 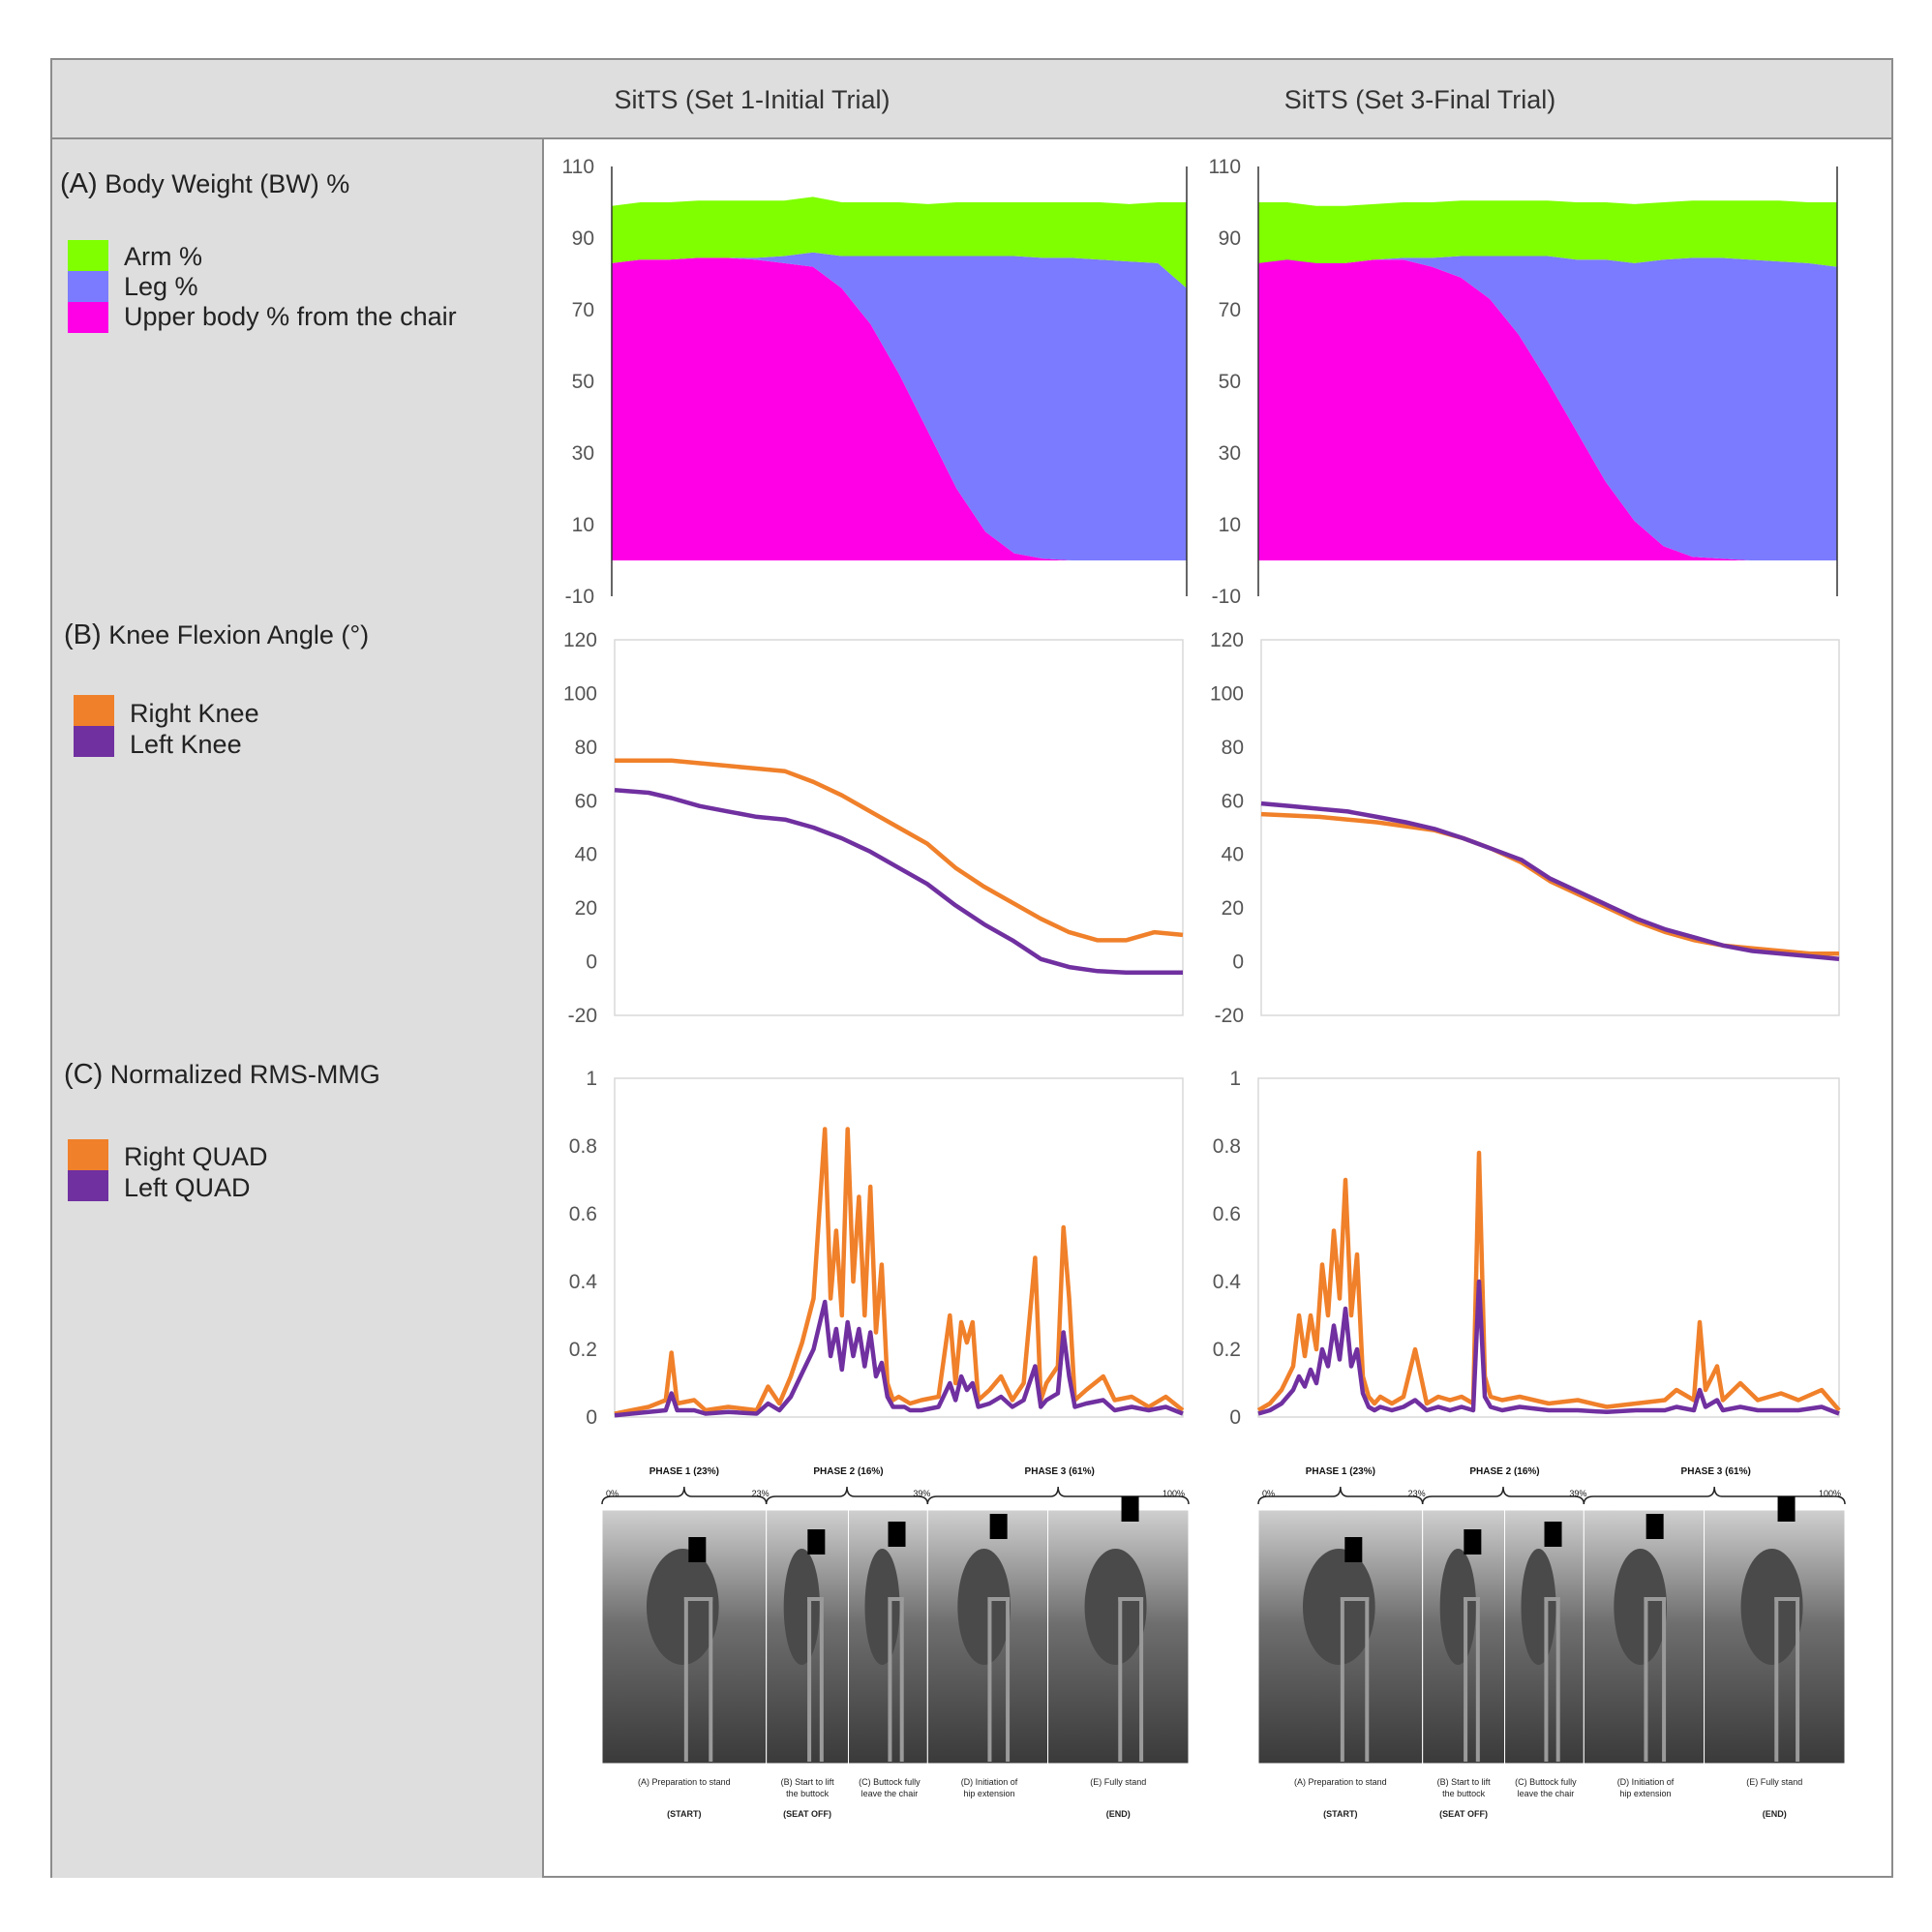 What do you see at coordinates (94, 741) in the screenshot?
I see `legend-swatch-left-knee` at bounding box center [94, 741].